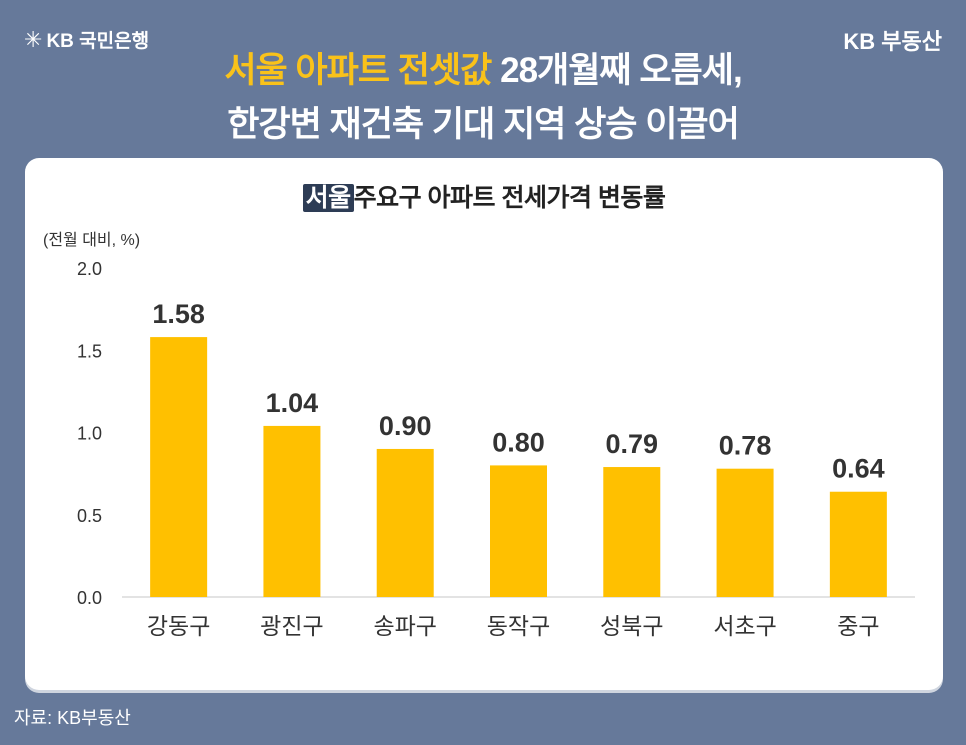  I want to click on y-tick-label: 2.0, so click(89, 269).